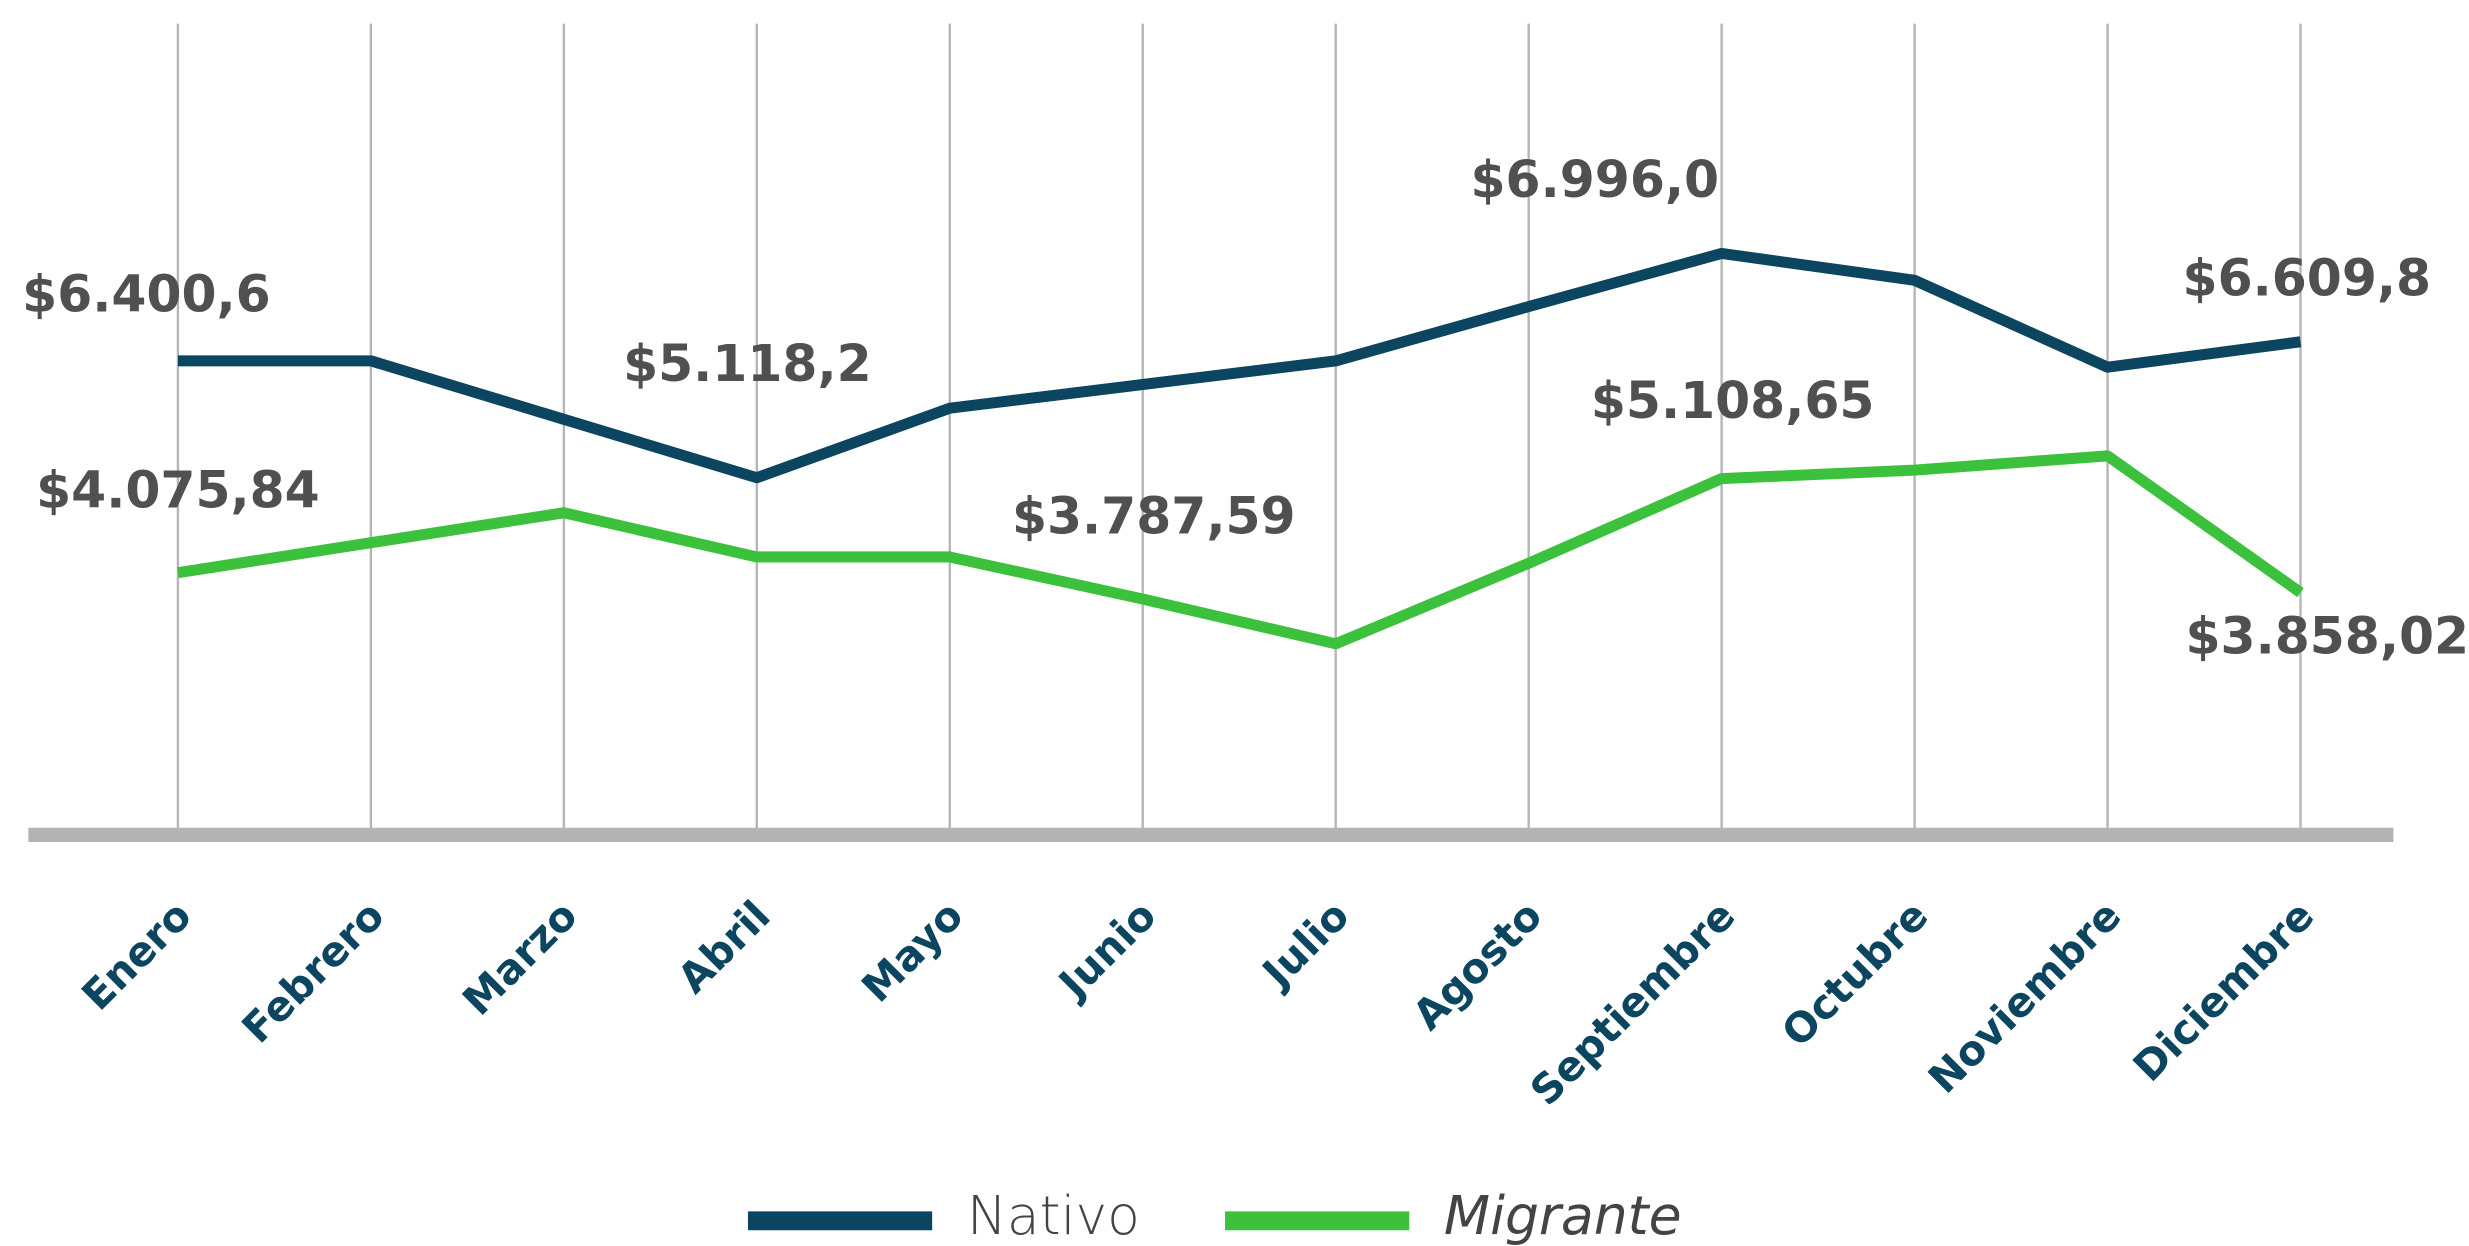 This screenshot has height=1246, width=2469. Describe the element at coordinates (313, 971) in the screenshot. I see `x-tick-label: Febrero` at that location.